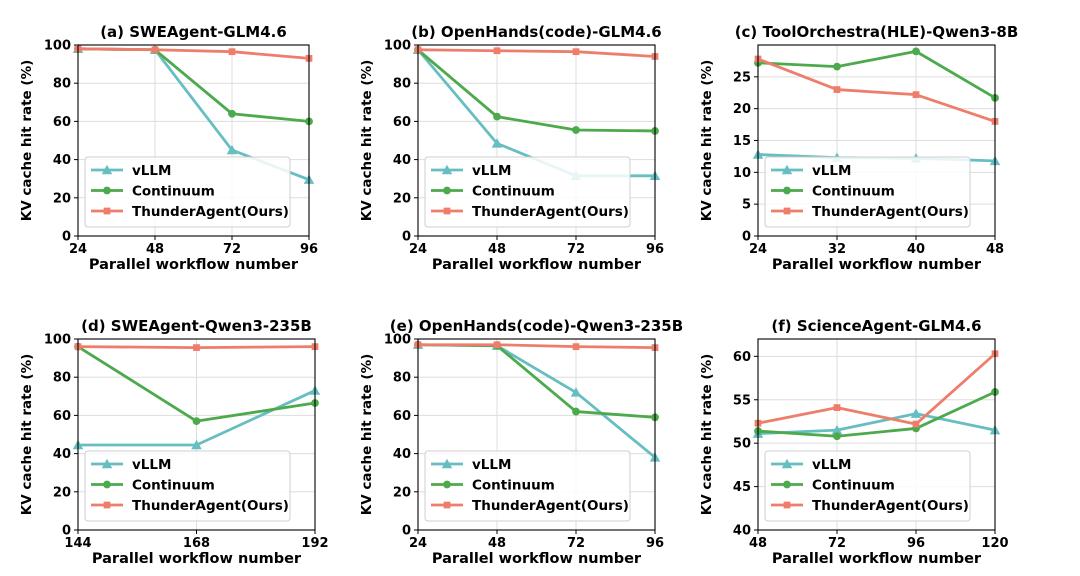 The width and height of the screenshot is (1080, 576). Describe the element at coordinates (314, 543) in the screenshot. I see `x-tick-label: 192` at that location.